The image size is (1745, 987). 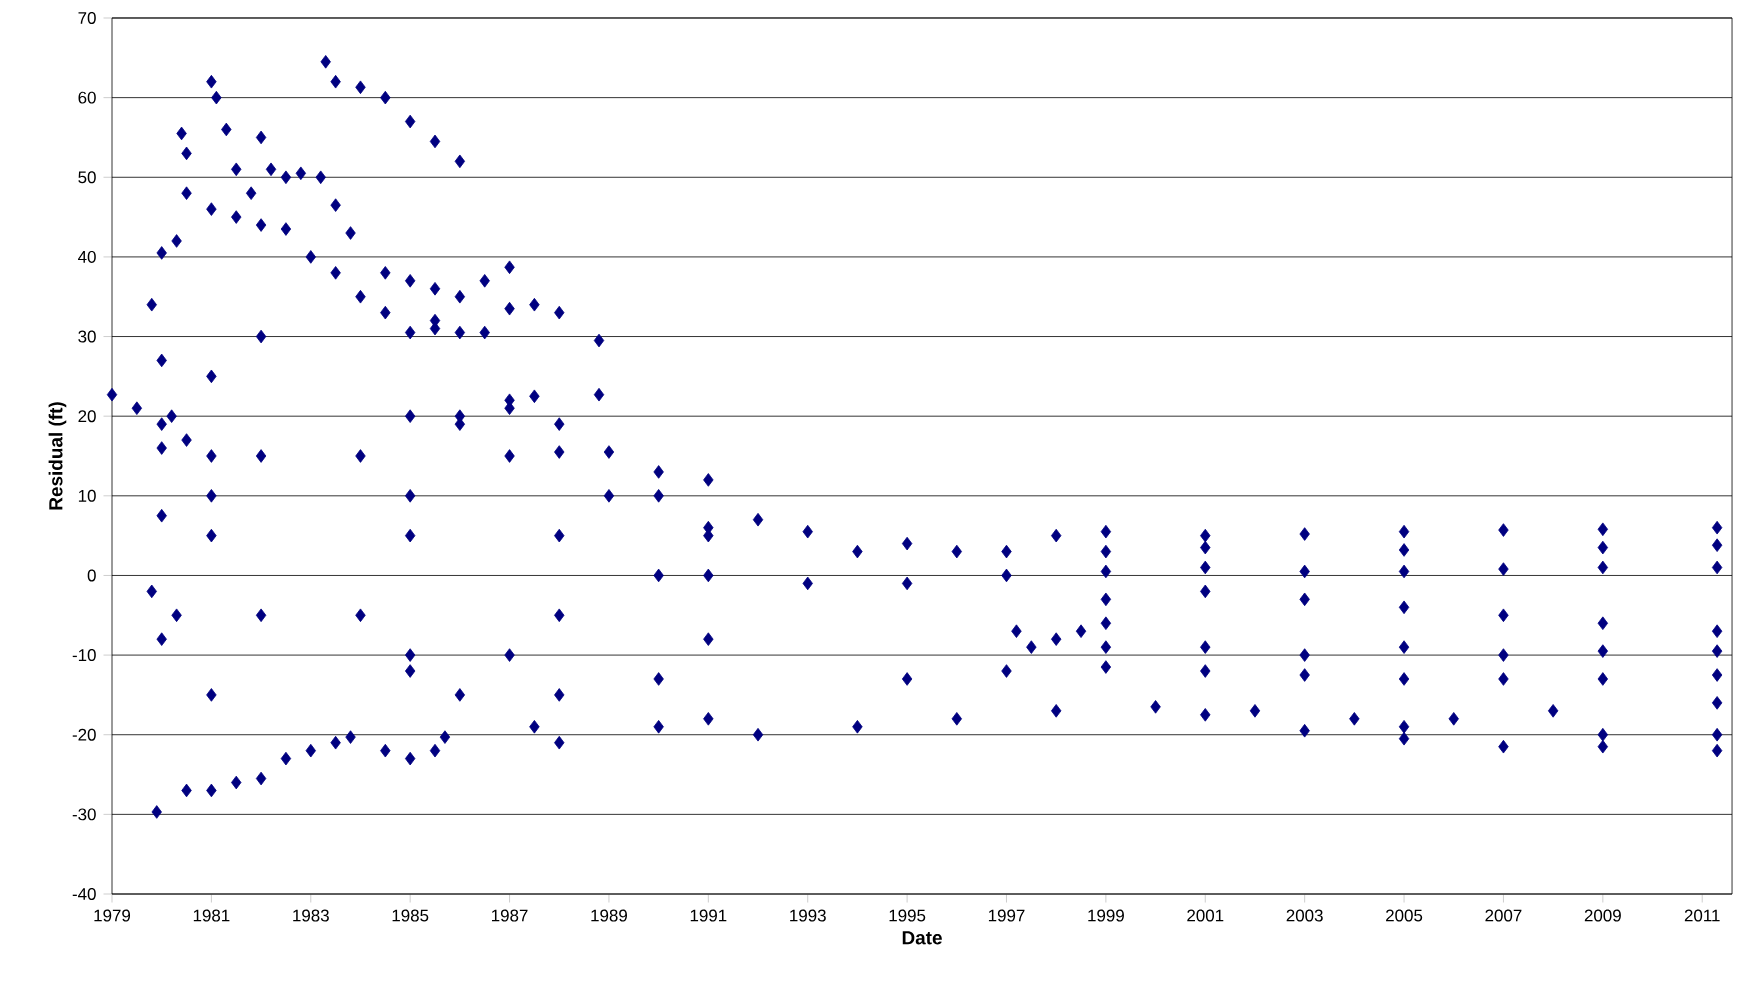 I want to click on y-tick-label: 50, so click(x=87, y=177).